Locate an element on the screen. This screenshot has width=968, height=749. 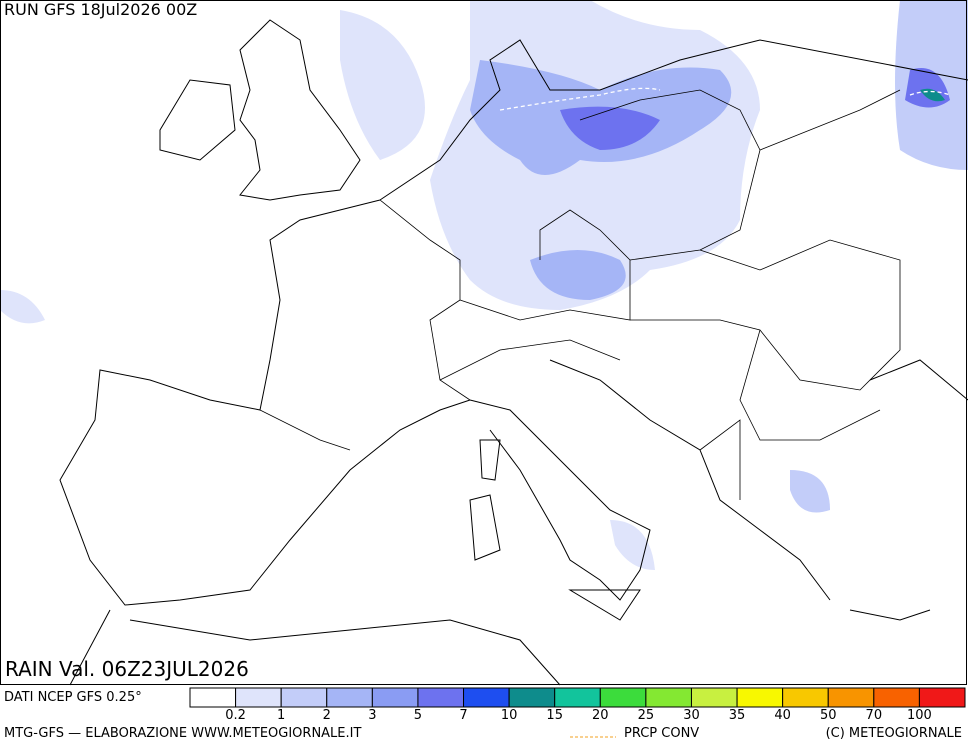
legend-bar: 0.2 1 2 3 5 7 10 15 20 25 30 35 40 50 70 100 is located at coordinates (577, 705).